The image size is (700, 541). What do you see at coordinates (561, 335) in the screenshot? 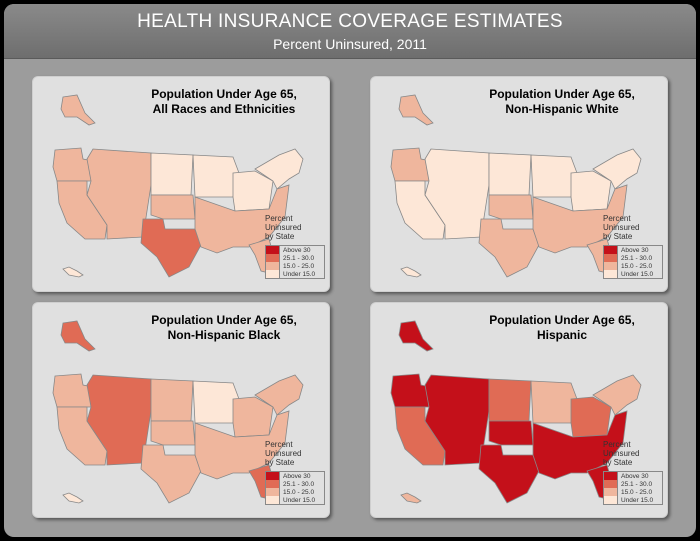
I see `panel-title-line-2: Hispanic` at bounding box center [561, 335].